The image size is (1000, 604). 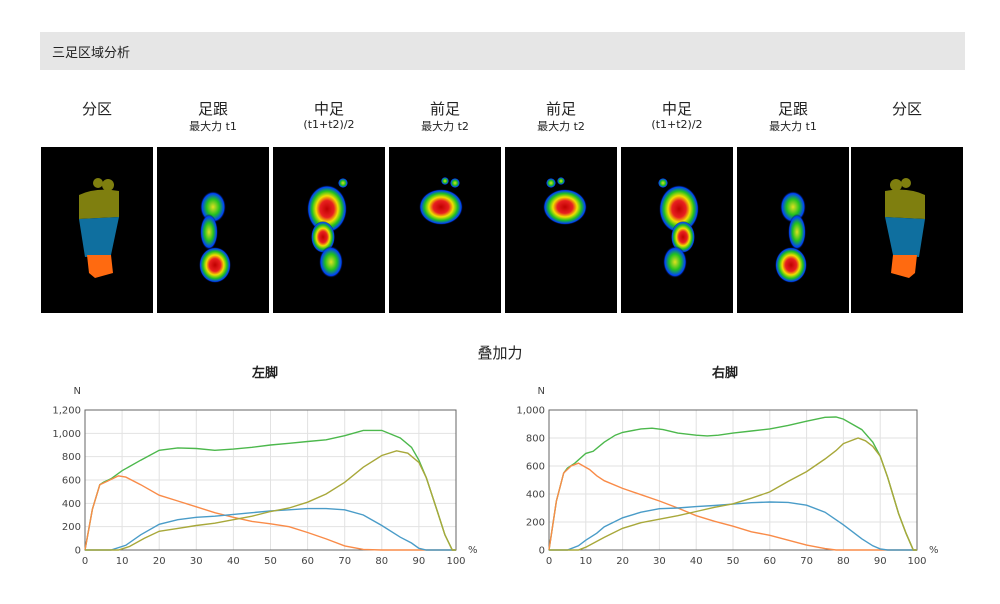 What do you see at coordinates (91, 53) in the screenshot?
I see `section-title: 三足区域分析` at bounding box center [91, 53].